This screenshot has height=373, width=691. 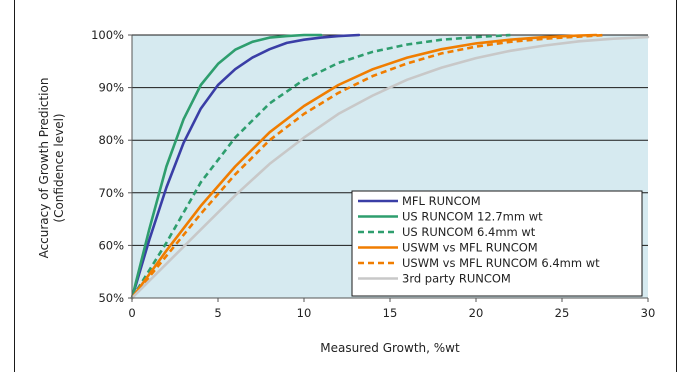 What do you see at coordinates (131, 313) in the screenshot?
I see `x-tick-label: 0` at bounding box center [131, 313].